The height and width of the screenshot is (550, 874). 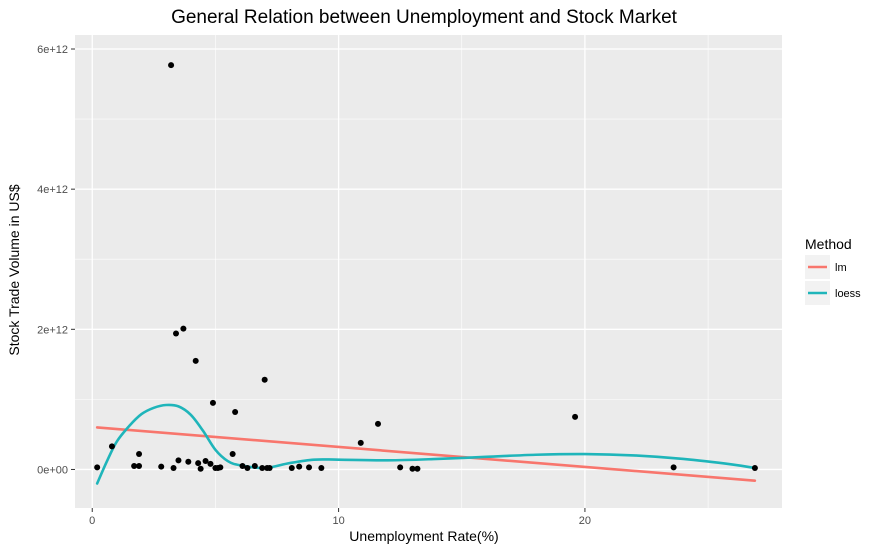 I want to click on y-axis-label: Stock Trade Volume in US$, so click(x=14, y=269).